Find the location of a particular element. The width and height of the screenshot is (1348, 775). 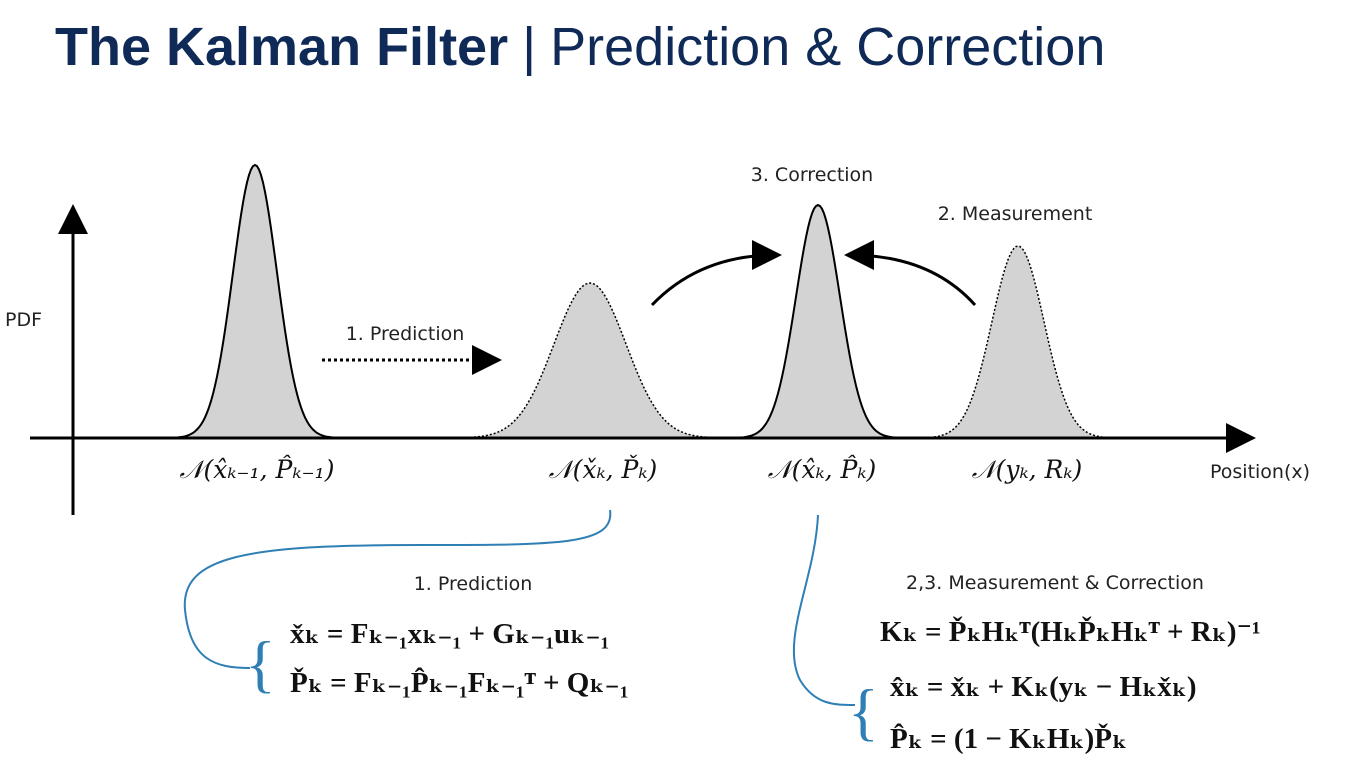

title-rest: Prediction & Correction is located at coordinates (827, 47).